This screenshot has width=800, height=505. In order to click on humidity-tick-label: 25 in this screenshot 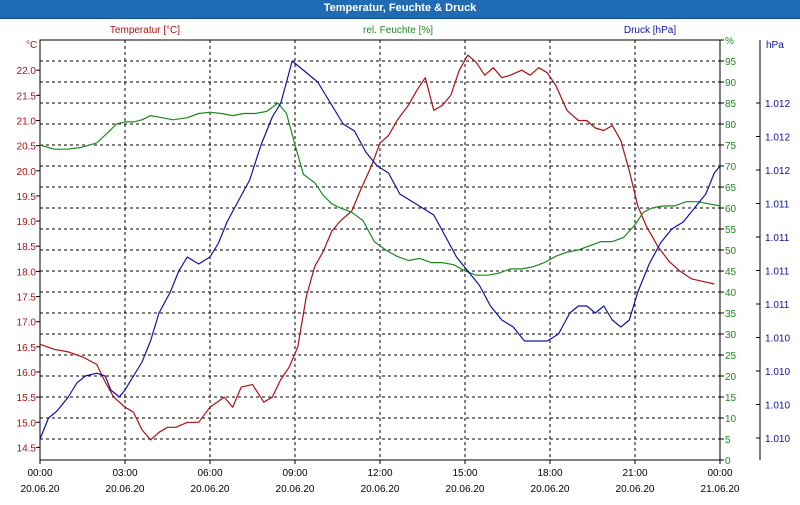, I will do `click(731, 356)`.